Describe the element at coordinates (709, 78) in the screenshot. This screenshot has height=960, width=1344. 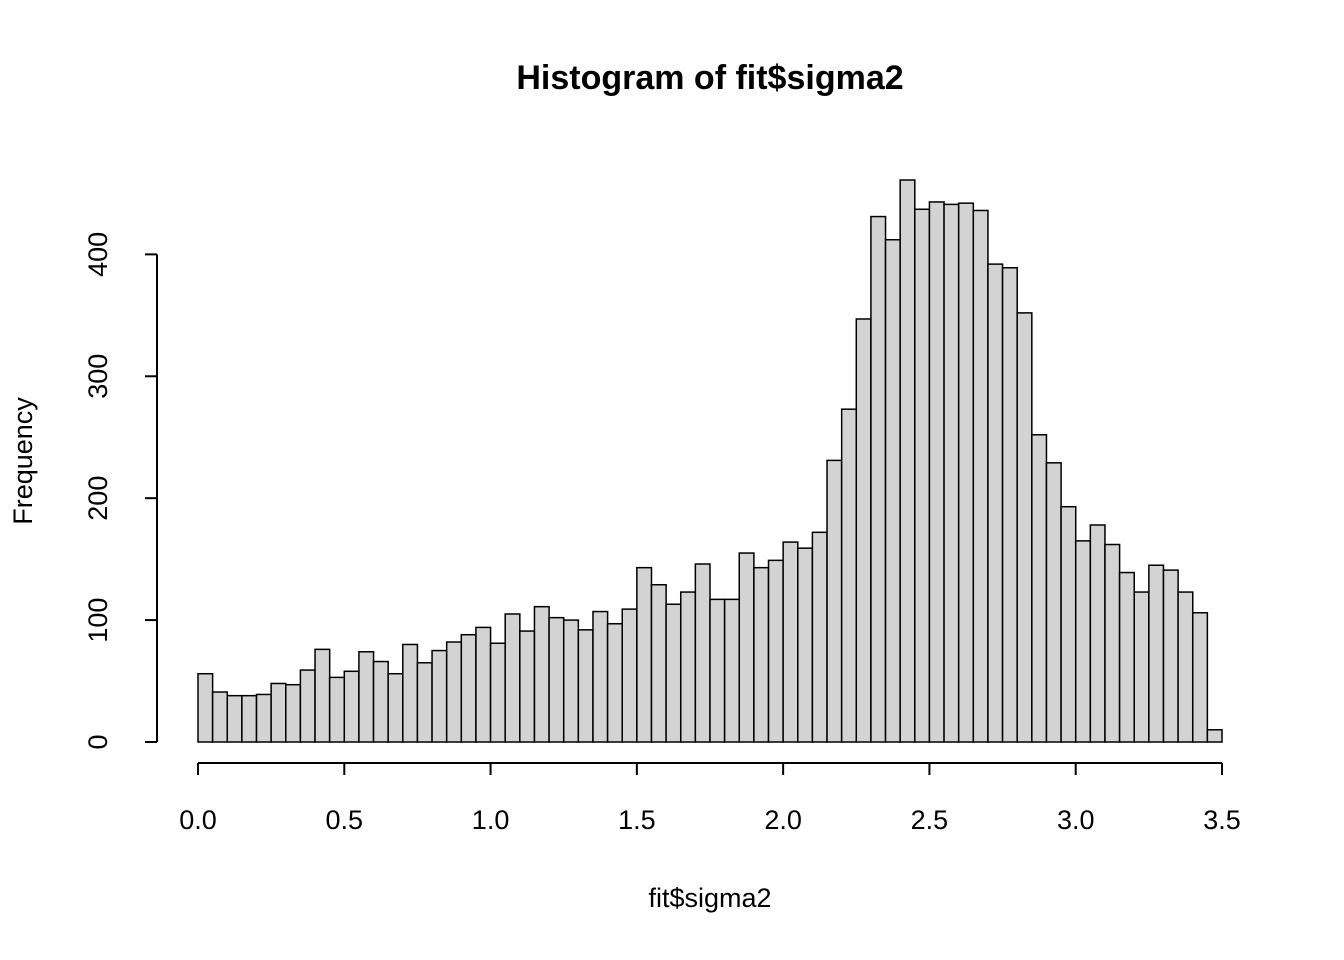
I see `chart-title: Histogram of fit$sigma2` at that location.